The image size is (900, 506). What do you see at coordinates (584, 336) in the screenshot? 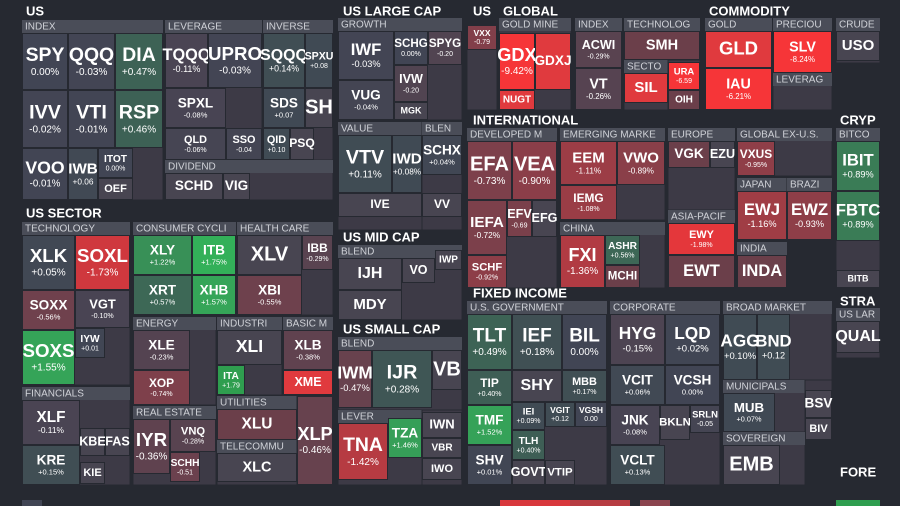
I see `ticker-label: BIL` at bounding box center [584, 336].